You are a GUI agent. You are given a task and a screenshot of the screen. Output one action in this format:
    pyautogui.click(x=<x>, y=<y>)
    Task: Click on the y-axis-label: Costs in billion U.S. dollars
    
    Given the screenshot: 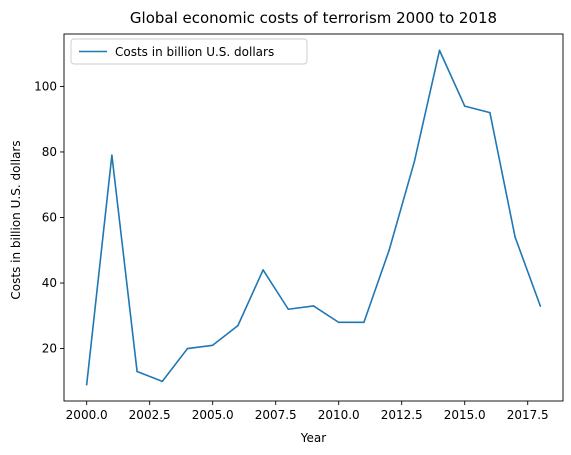 What is the action you would take?
    pyautogui.click(x=16, y=219)
    